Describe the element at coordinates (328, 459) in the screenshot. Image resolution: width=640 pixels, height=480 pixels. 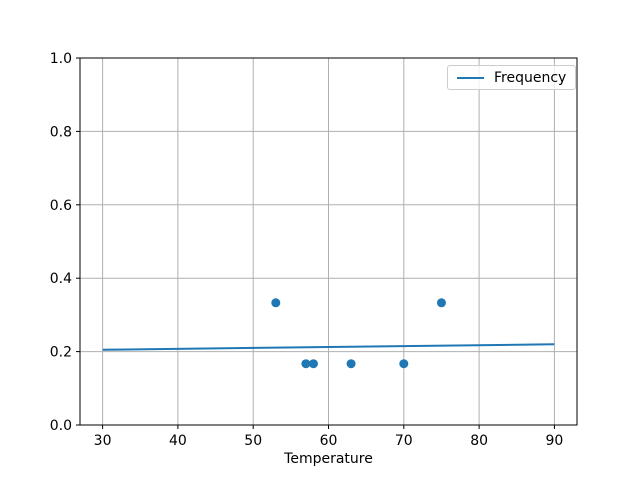
I see `x-axis-label: Temperature` at that location.